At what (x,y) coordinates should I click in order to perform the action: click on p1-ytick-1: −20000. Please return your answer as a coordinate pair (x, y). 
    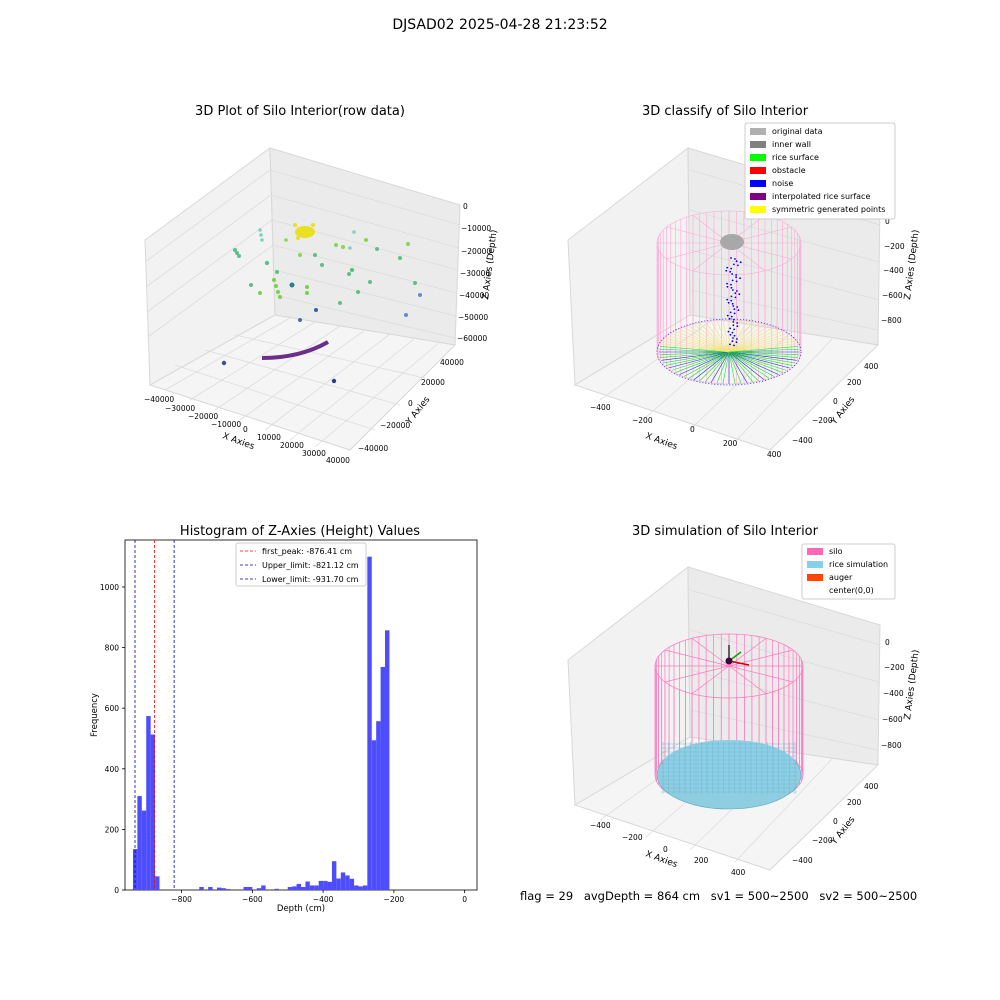
    Looking at the image, I should click on (395, 425).